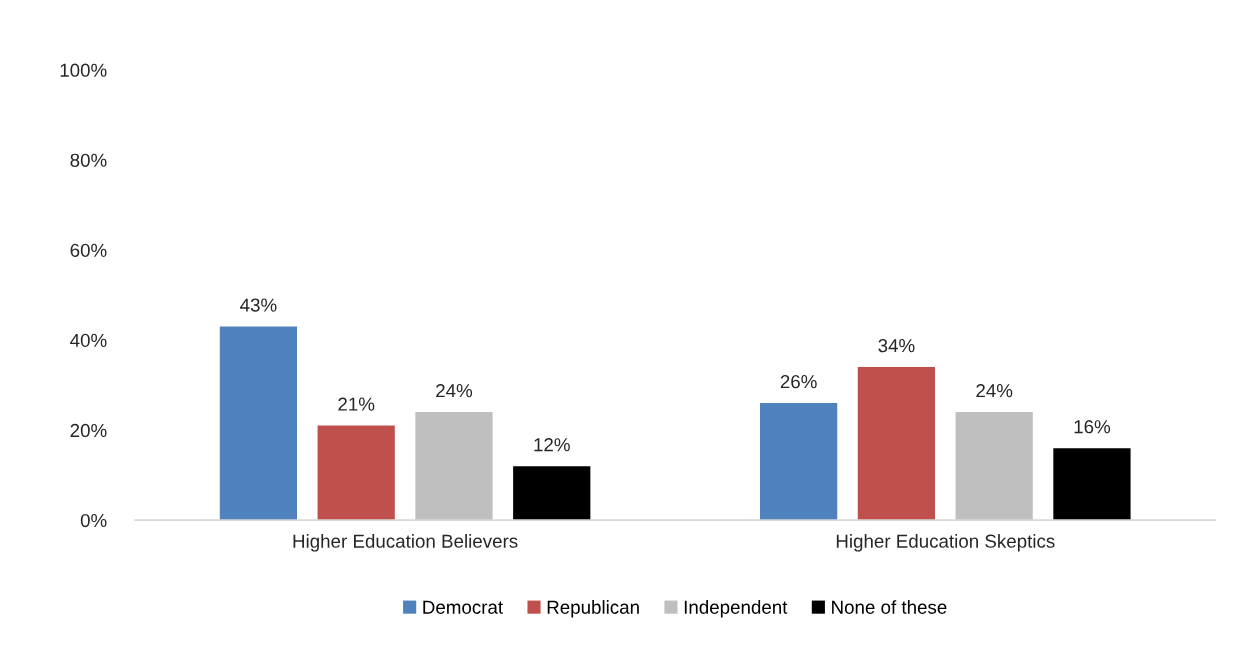 This screenshot has width=1244, height=647. I want to click on legend-label: None of these, so click(889, 607).